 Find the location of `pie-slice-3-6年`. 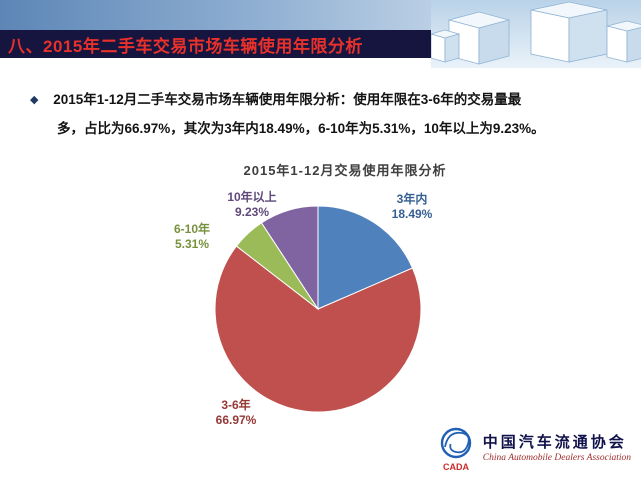

pie-slice-3-6年 is located at coordinates (318, 329).